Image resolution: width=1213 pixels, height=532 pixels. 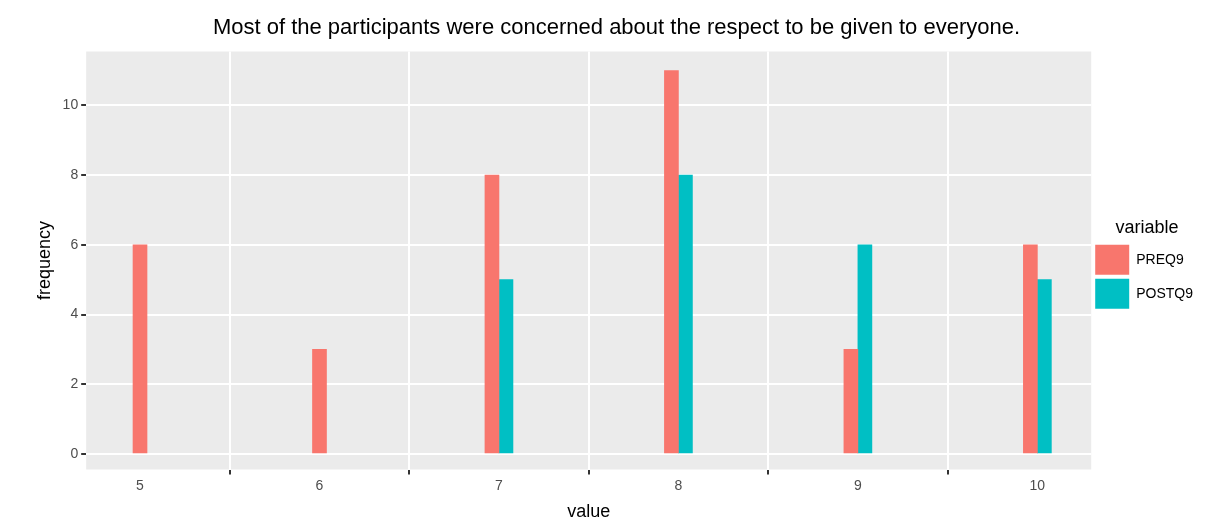 What do you see at coordinates (616, 27) in the screenshot?
I see `chart-title: Most of the participants were concerned about the respect to be given to everyone.` at bounding box center [616, 27].